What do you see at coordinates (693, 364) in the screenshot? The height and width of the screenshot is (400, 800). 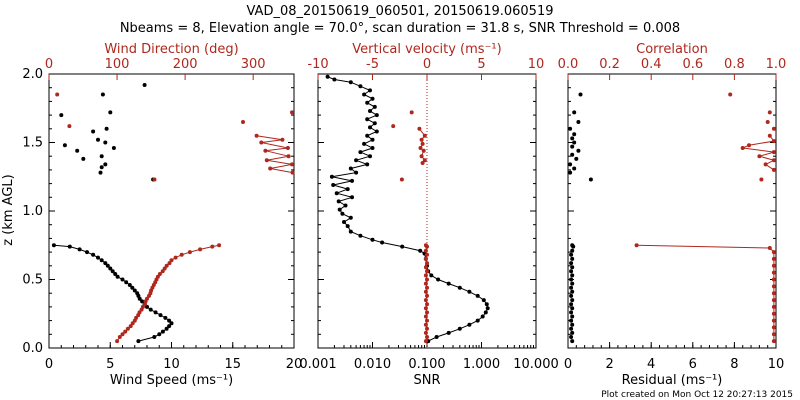 I see `bottom-tick-label: 6` at bounding box center [693, 364].